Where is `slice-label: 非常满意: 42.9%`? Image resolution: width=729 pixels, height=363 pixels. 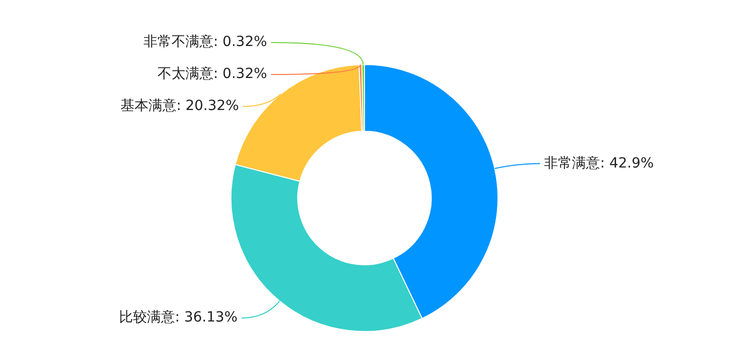 slice-label: 非常满意: 42.9% is located at coordinates (599, 163).